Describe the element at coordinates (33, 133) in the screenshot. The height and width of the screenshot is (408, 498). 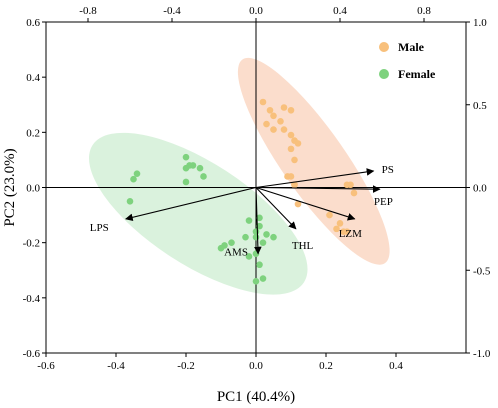
I see `y-tick-label: 0.2` at that location.